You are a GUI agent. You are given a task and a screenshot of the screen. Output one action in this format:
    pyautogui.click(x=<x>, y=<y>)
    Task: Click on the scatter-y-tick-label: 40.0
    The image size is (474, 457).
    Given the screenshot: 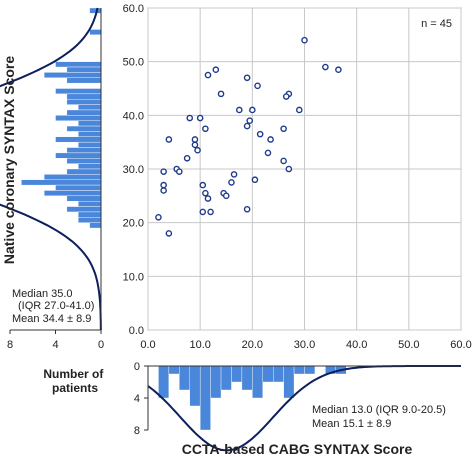 What is the action you would take?
    pyautogui.click(x=133, y=116)
    